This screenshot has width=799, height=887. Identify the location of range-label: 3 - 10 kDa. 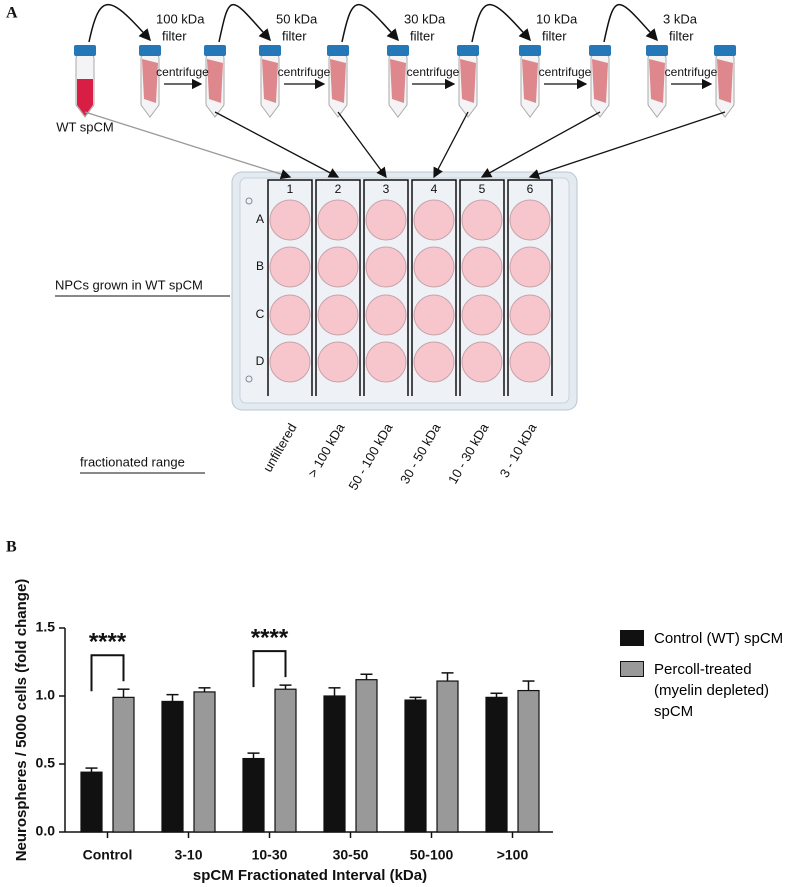
(518, 450).